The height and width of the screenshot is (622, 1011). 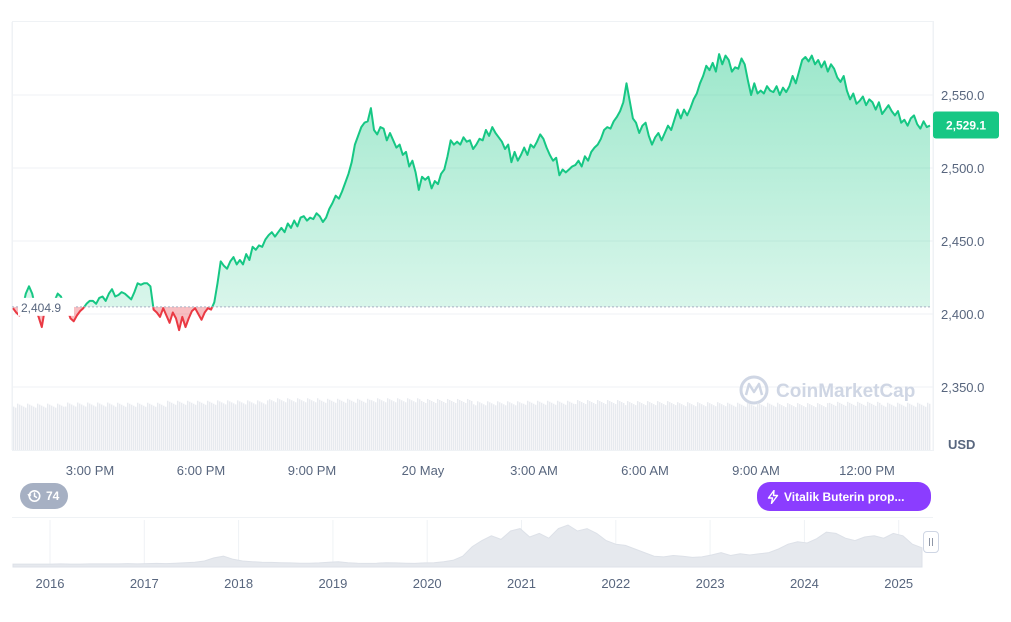 I want to click on watermark-text: CoinMarketCap, so click(x=845, y=391).